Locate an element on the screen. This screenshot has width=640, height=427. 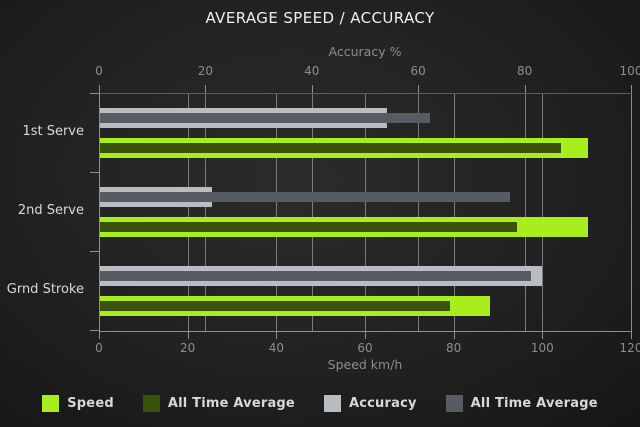
bar-accuracy-alltime-1st-serve is located at coordinates (265, 118).